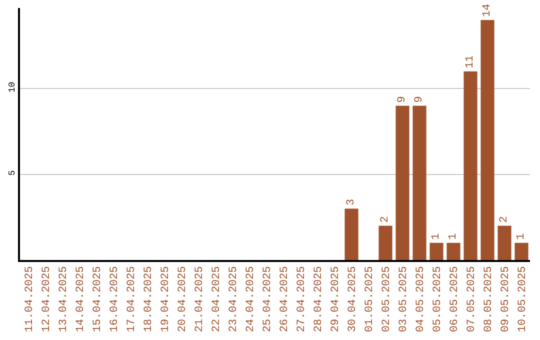 Image resolution: width=540 pixels, height=340 pixels. What do you see at coordinates (438, 299) in the screenshot?
I see `x-tick-label: 05.05.2025` at bounding box center [438, 299].